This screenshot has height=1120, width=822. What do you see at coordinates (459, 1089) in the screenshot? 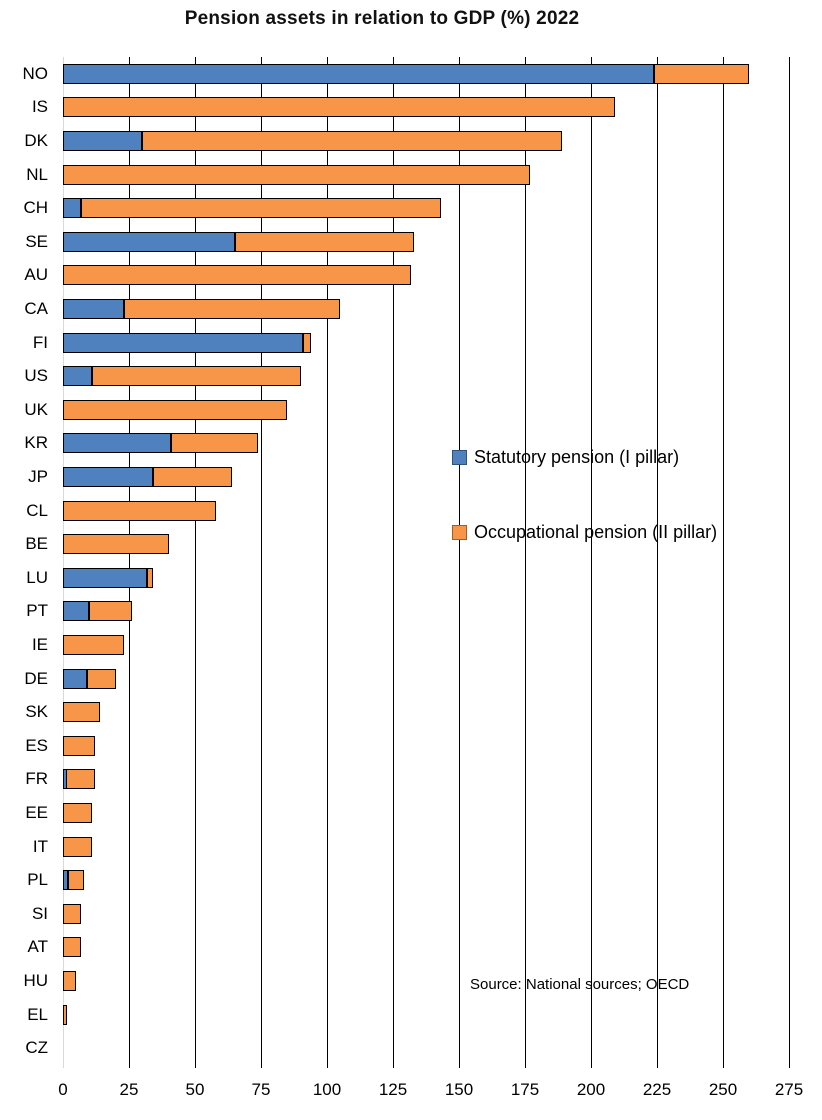
I see `x-tick-label-150: 150` at bounding box center [459, 1089].